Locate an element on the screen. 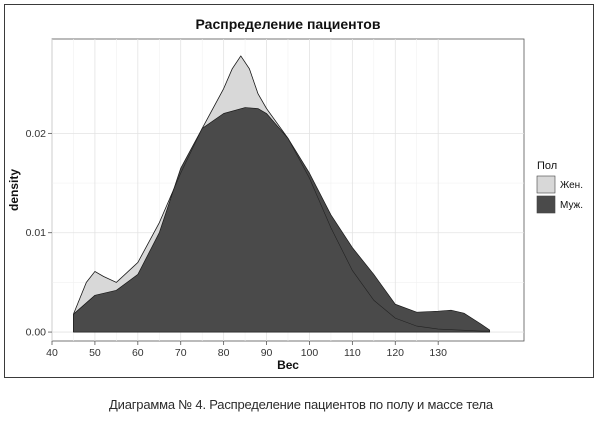 The width and height of the screenshot is (602, 432). x-tick-label: 40 is located at coordinates (52, 353).